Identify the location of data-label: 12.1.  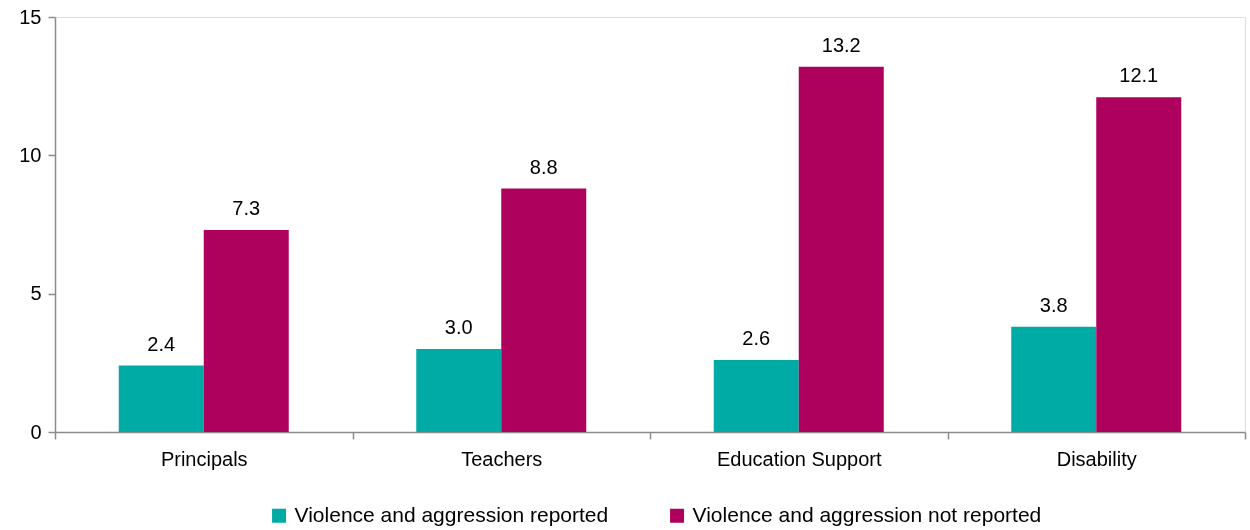
(1139, 75).